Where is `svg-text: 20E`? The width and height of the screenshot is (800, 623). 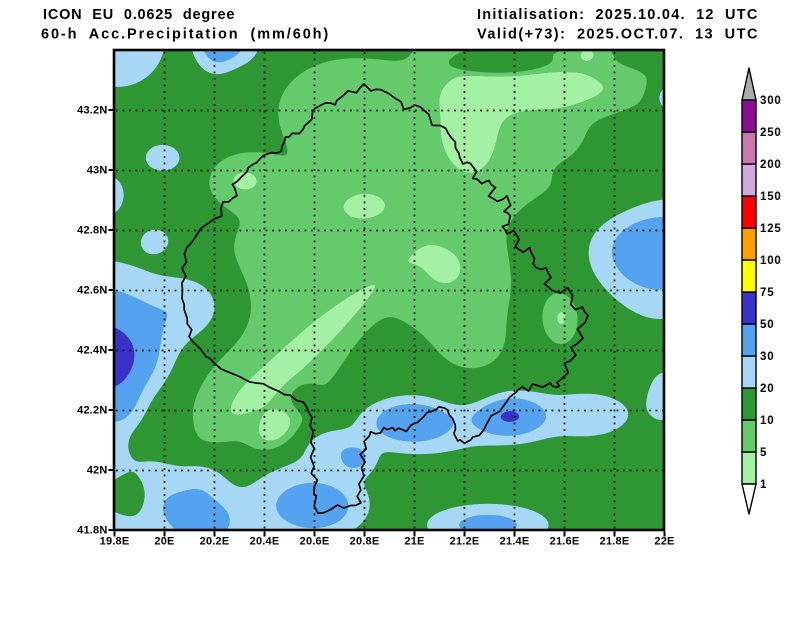 svg-text: 20E is located at coordinates (164, 541).